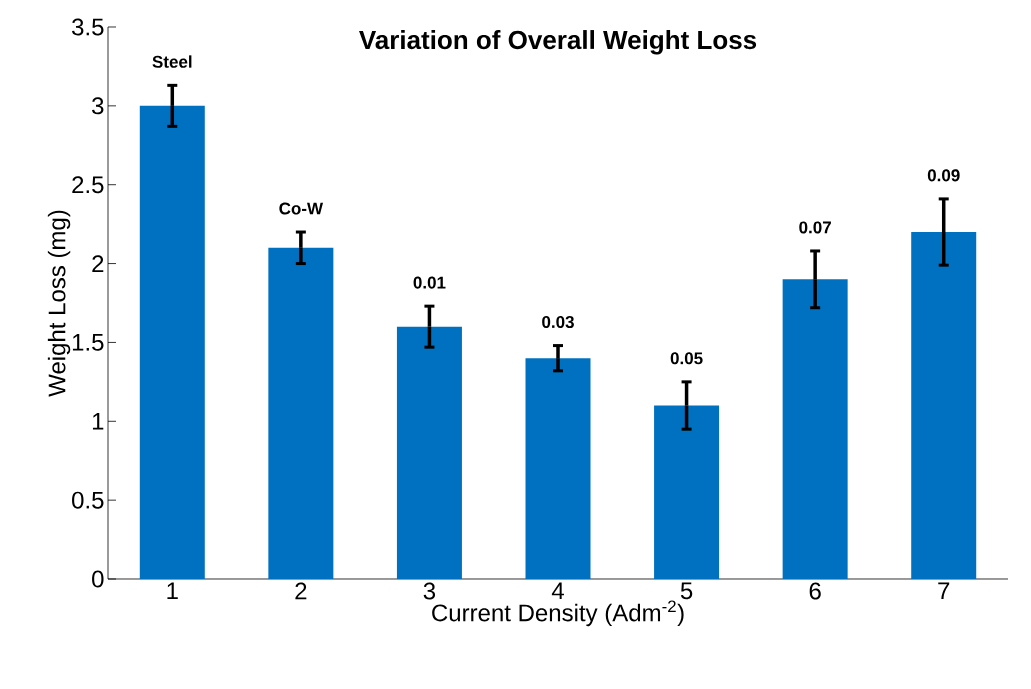 This screenshot has width=1031, height=689. I want to click on annotation: 0.03, so click(558, 322).